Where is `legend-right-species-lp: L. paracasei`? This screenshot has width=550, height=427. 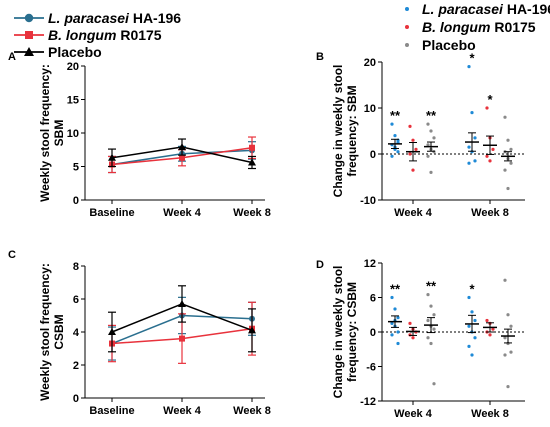 legend-right-species-lp: L. paracasei is located at coordinates (463, 9).